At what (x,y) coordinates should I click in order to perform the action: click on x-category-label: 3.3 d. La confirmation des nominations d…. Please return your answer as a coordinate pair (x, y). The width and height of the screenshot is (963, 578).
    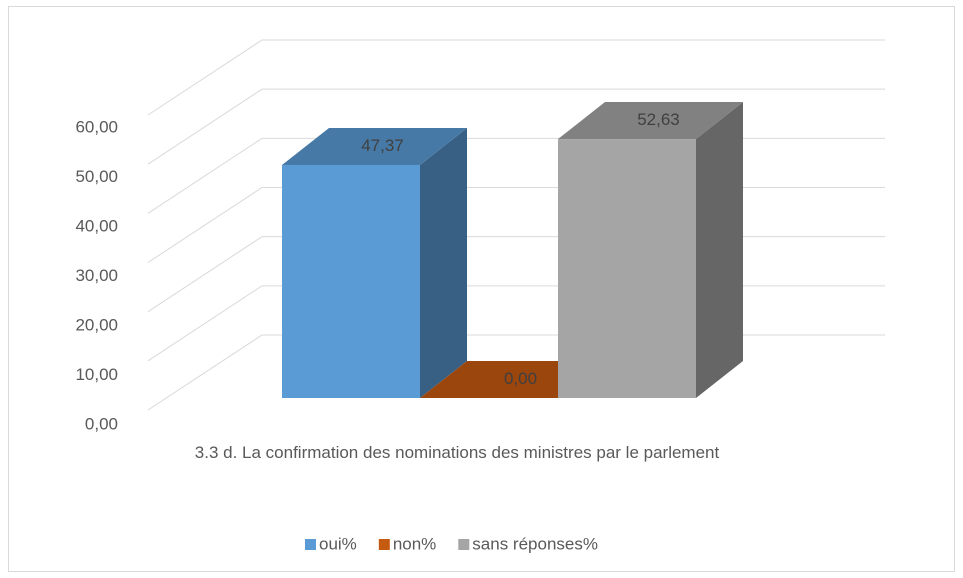
    Looking at the image, I should click on (457, 452).